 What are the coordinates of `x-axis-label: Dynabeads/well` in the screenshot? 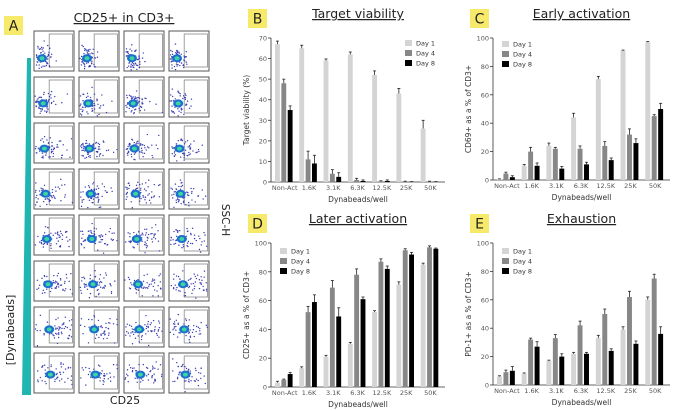 It's located at (582, 402).